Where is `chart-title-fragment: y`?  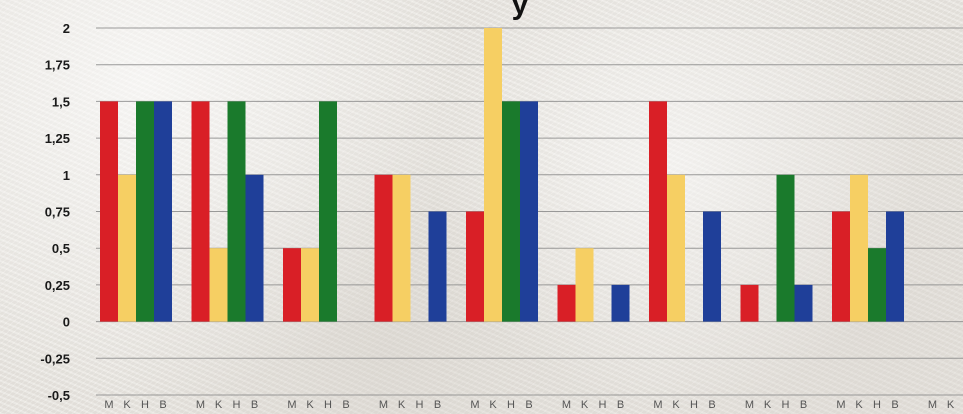 chart-title-fragment: y is located at coordinates (520, 10).